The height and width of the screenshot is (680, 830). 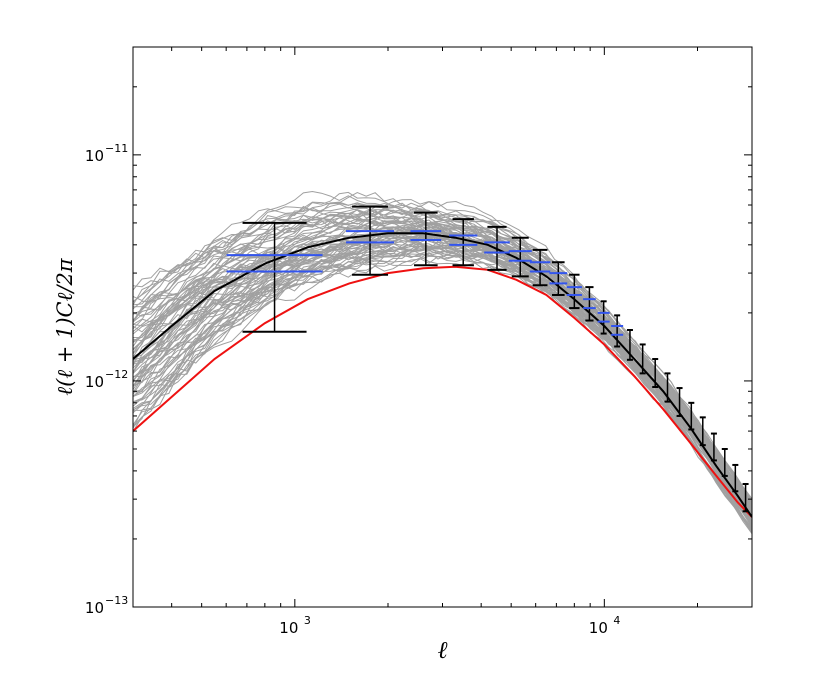 I want to click on x-tick-exponent: 4, so click(x=616, y=620).